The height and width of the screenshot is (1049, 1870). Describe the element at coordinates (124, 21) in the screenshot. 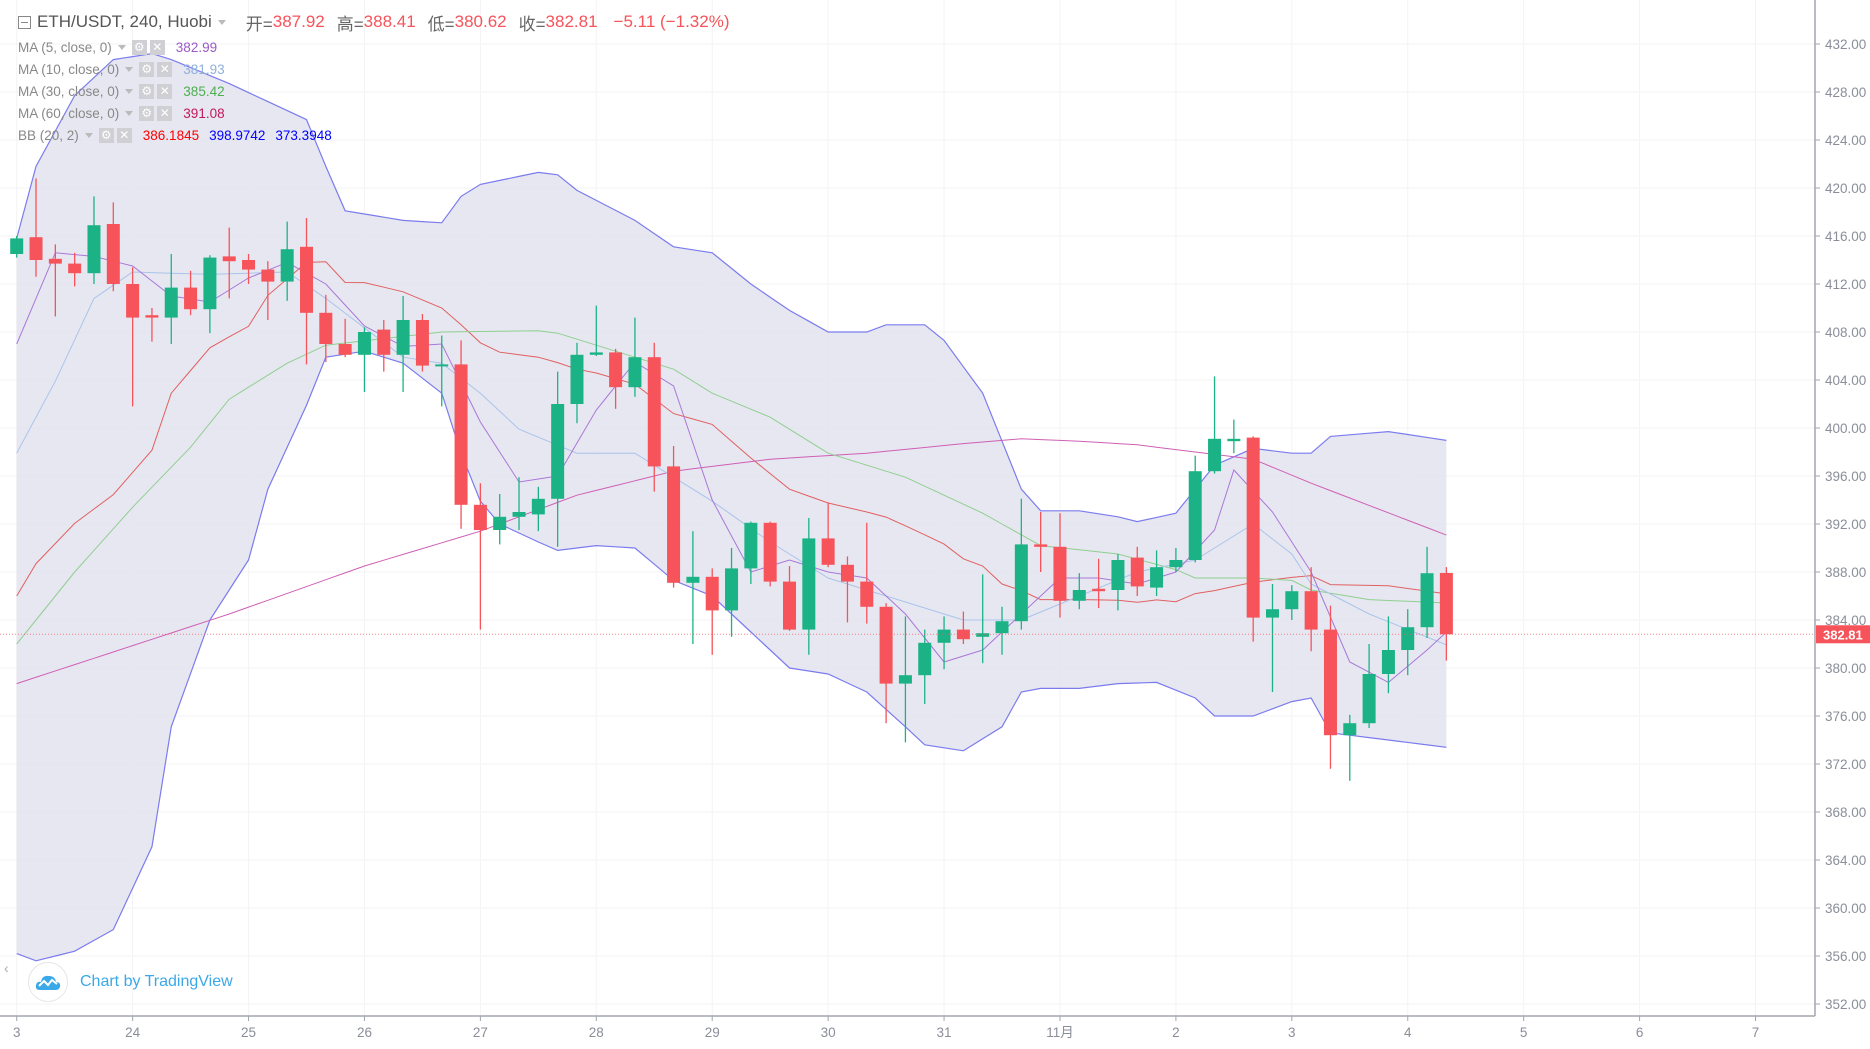

I see `symbol-title: ETH/USDT, 240, Huobi` at that location.